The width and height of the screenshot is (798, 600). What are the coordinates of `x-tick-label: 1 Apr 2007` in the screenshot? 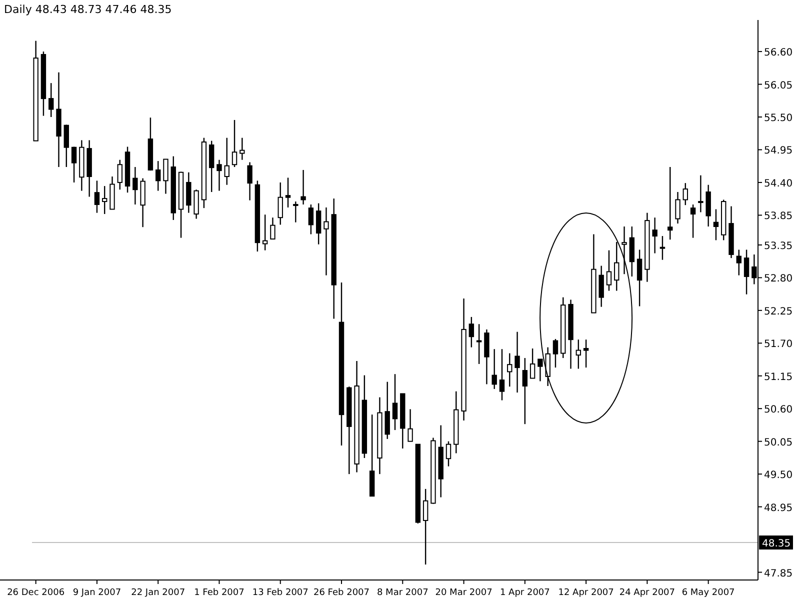 It's located at (525, 593).